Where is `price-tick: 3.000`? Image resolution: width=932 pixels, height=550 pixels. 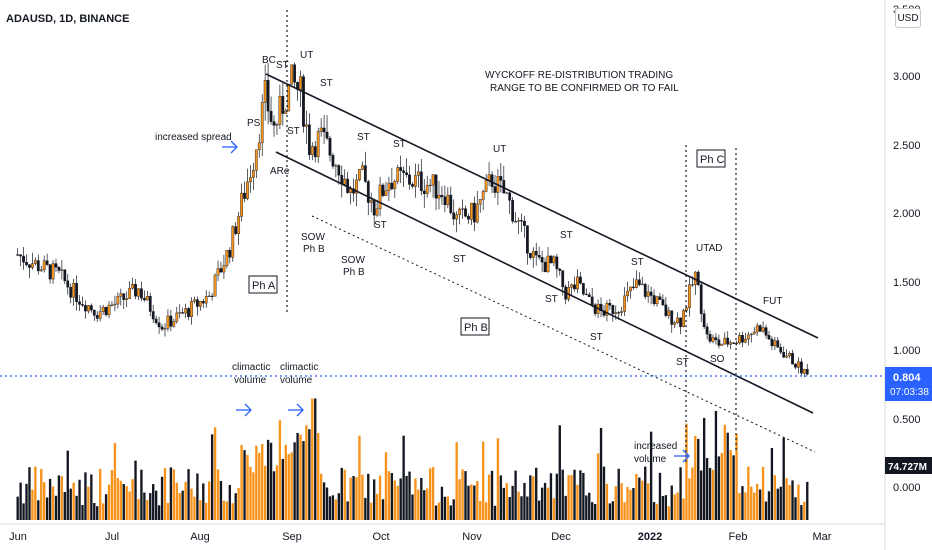
price-tick: 3.000 is located at coordinates (907, 77).